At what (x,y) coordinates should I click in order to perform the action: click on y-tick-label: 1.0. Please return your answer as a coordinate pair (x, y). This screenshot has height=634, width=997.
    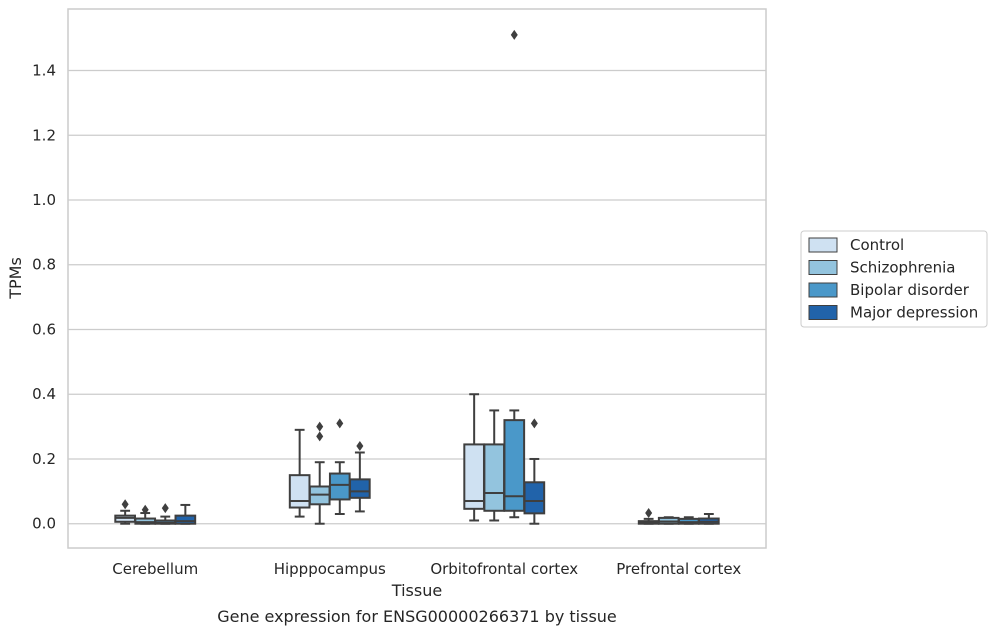
    Looking at the image, I should click on (44, 200).